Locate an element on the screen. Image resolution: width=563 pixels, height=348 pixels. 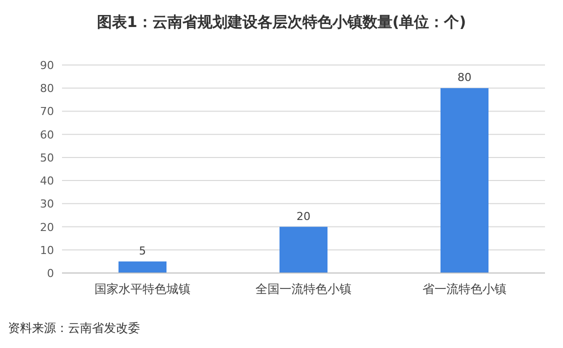
data-label: 20 is located at coordinates (303, 216).